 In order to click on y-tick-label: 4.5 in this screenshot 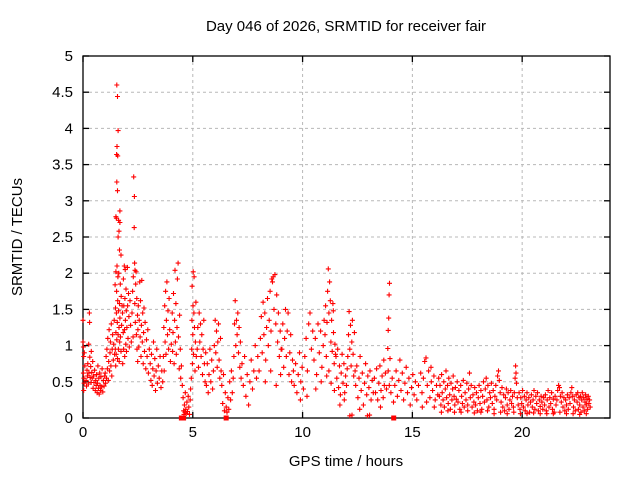, I will do `click(62, 92)`.